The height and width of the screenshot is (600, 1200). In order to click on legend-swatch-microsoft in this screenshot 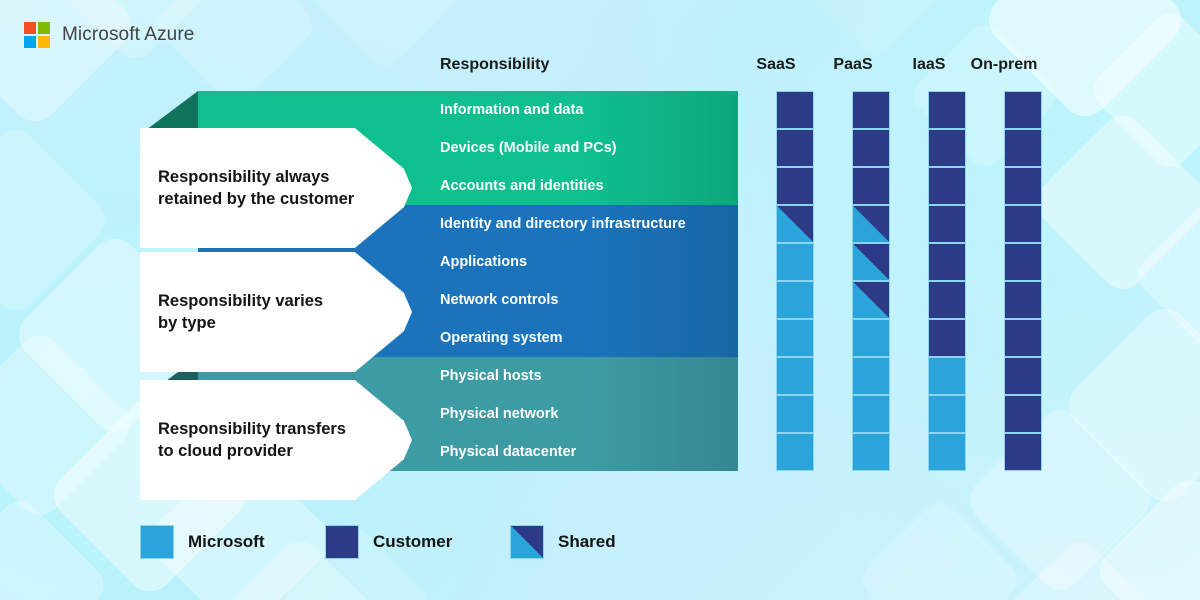, I will do `click(157, 542)`.